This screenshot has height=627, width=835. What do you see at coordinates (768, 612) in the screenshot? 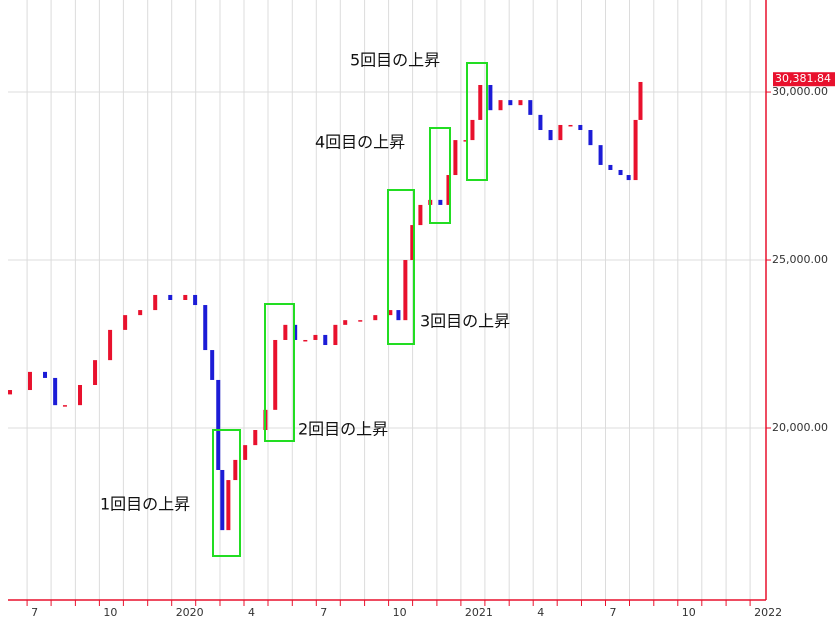
I see `x-tick-label: 2022` at bounding box center [768, 612].